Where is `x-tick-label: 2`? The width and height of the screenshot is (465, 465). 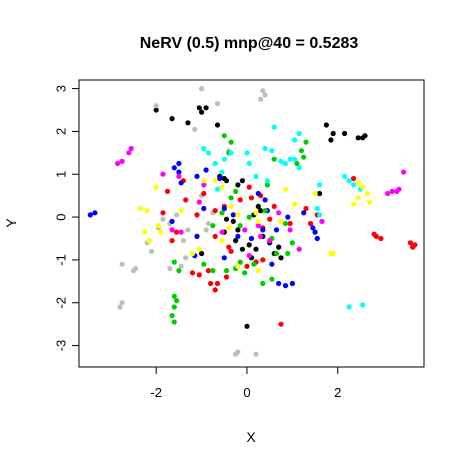
x-tick-label: 2 is located at coordinates (337, 392).